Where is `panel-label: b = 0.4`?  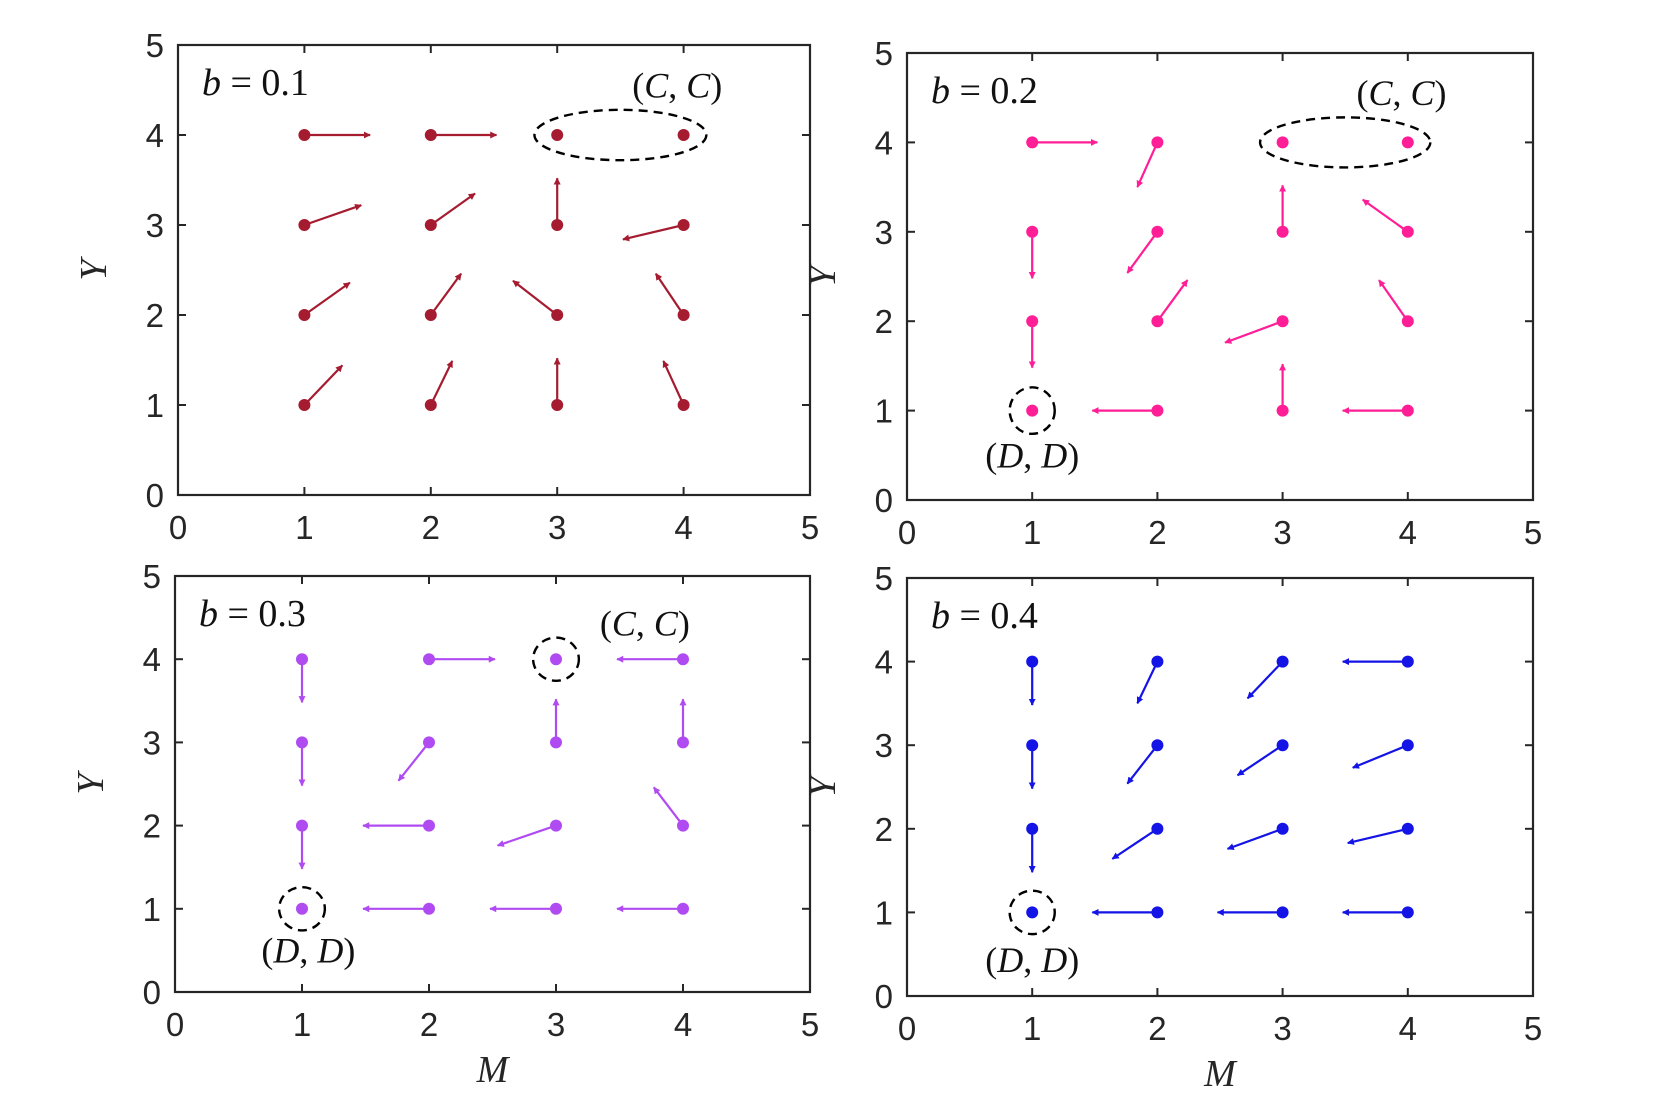
panel-label: b = 0.4 is located at coordinates (984, 616).